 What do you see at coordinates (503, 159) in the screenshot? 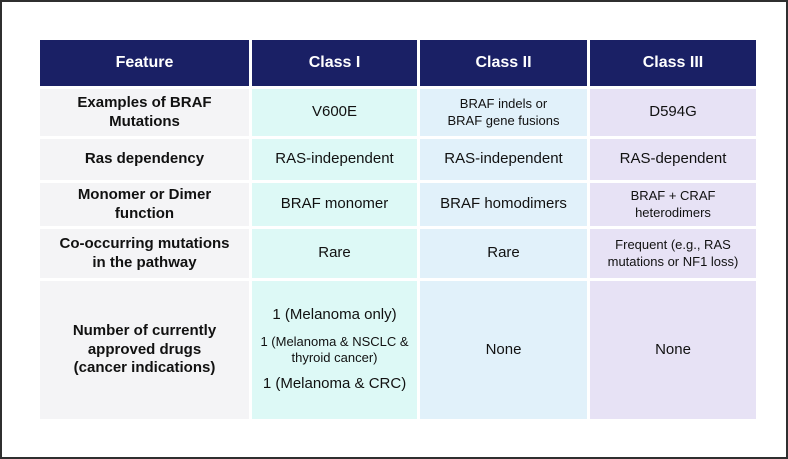
I see `row-ras-dependency-class2: RAS-independent` at bounding box center [503, 159].